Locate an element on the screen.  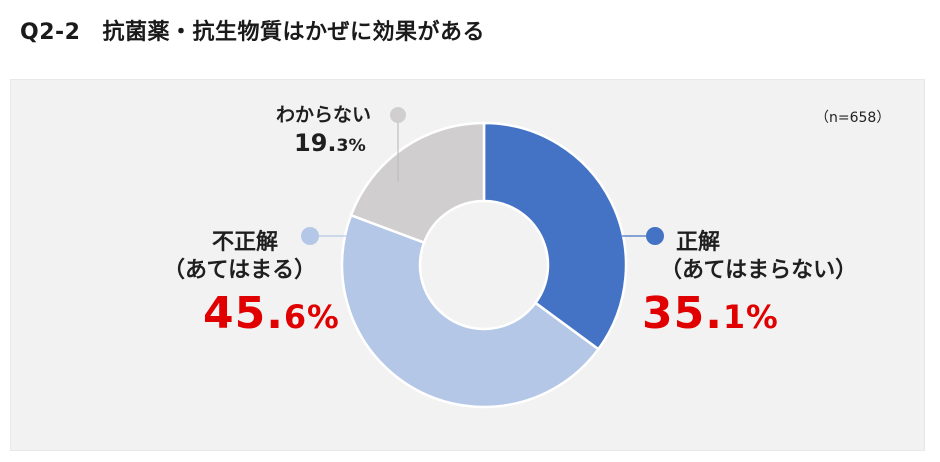
slice-incorrect is located at coordinates (470, 311).